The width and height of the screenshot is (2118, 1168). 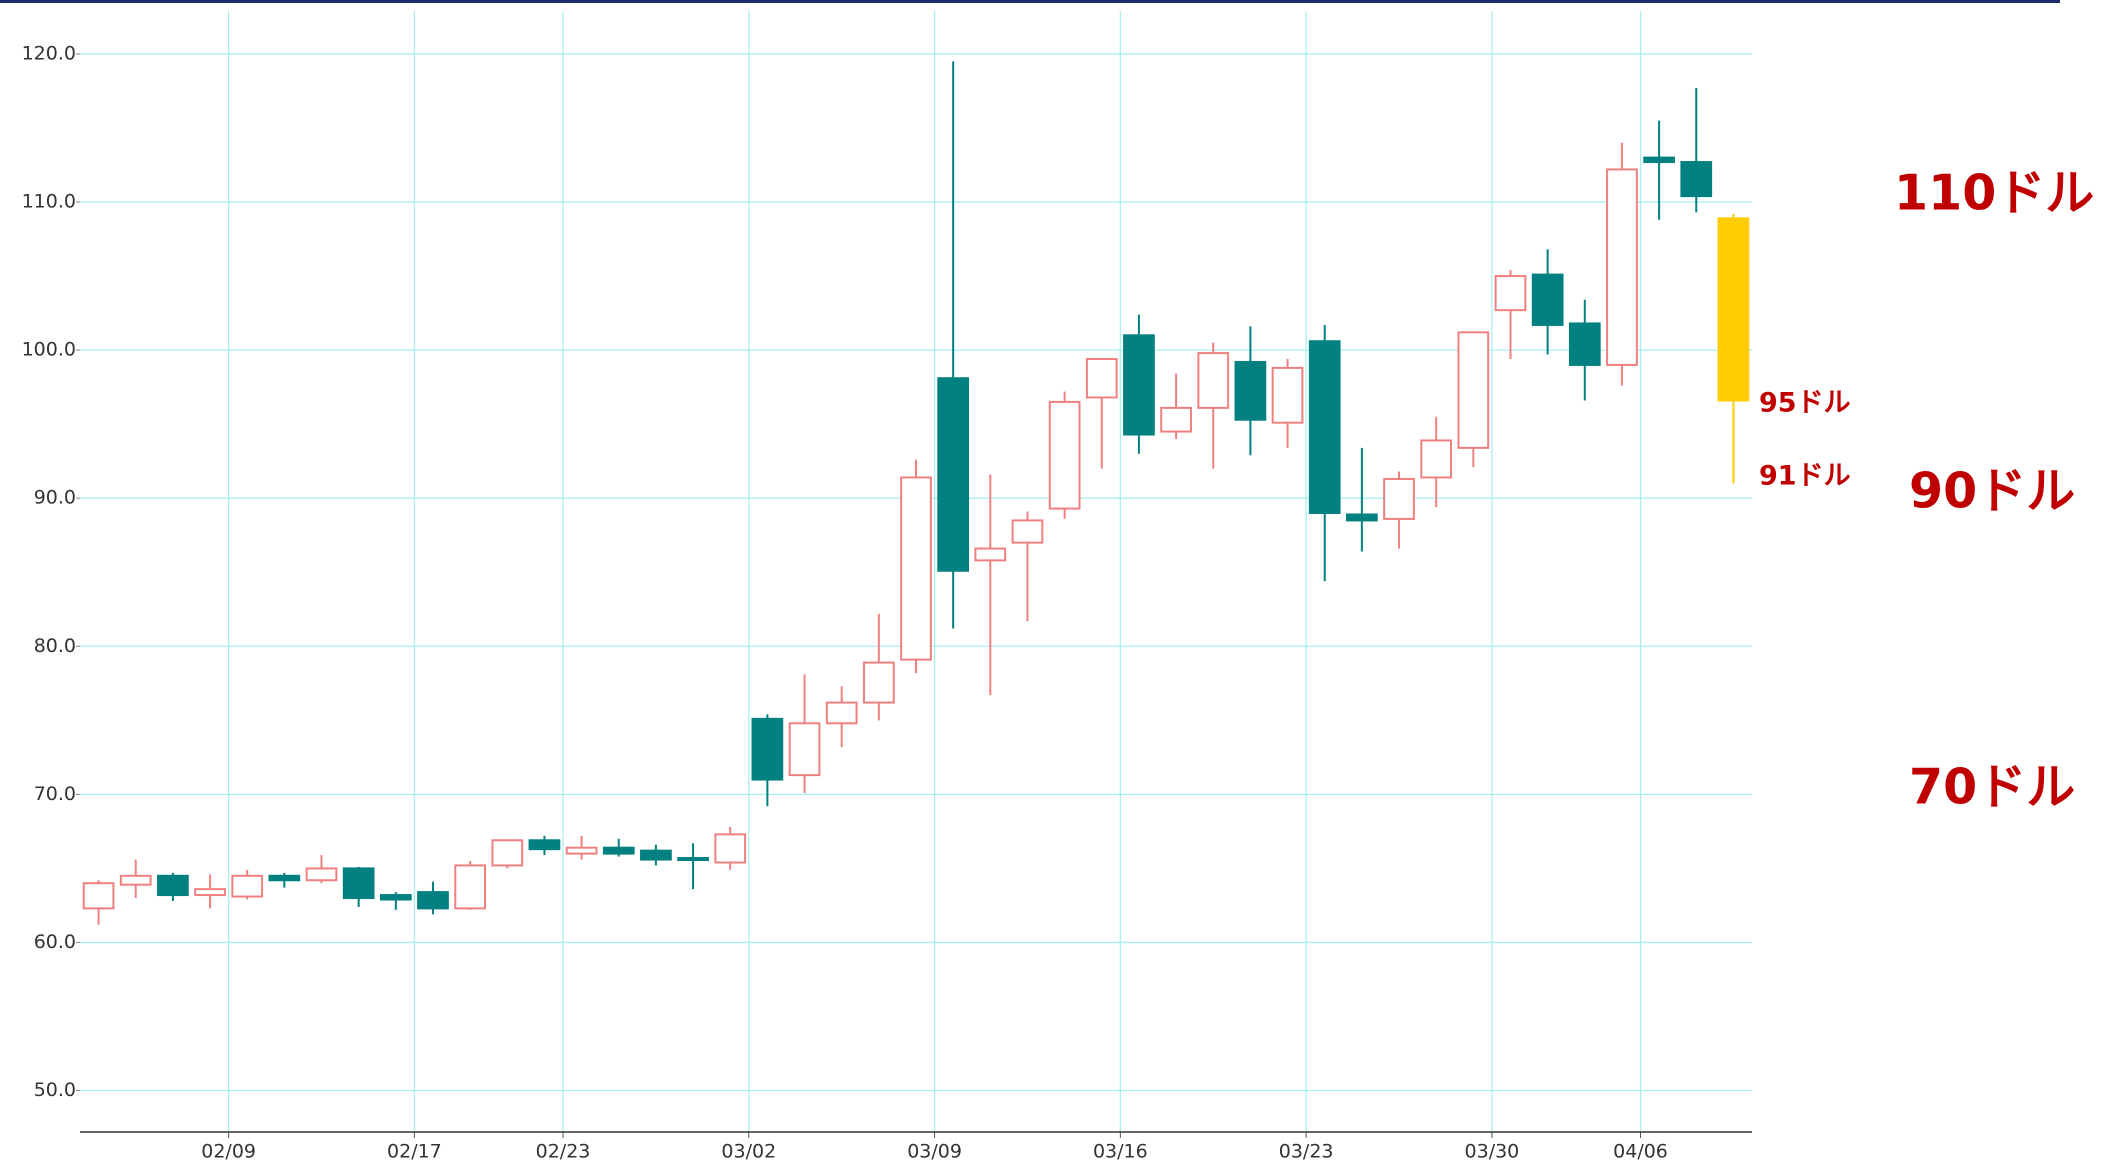 What do you see at coordinates (1805, 403) in the screenshot?
I see `annotation: 95ドル` at bounding box center [1805, 403].